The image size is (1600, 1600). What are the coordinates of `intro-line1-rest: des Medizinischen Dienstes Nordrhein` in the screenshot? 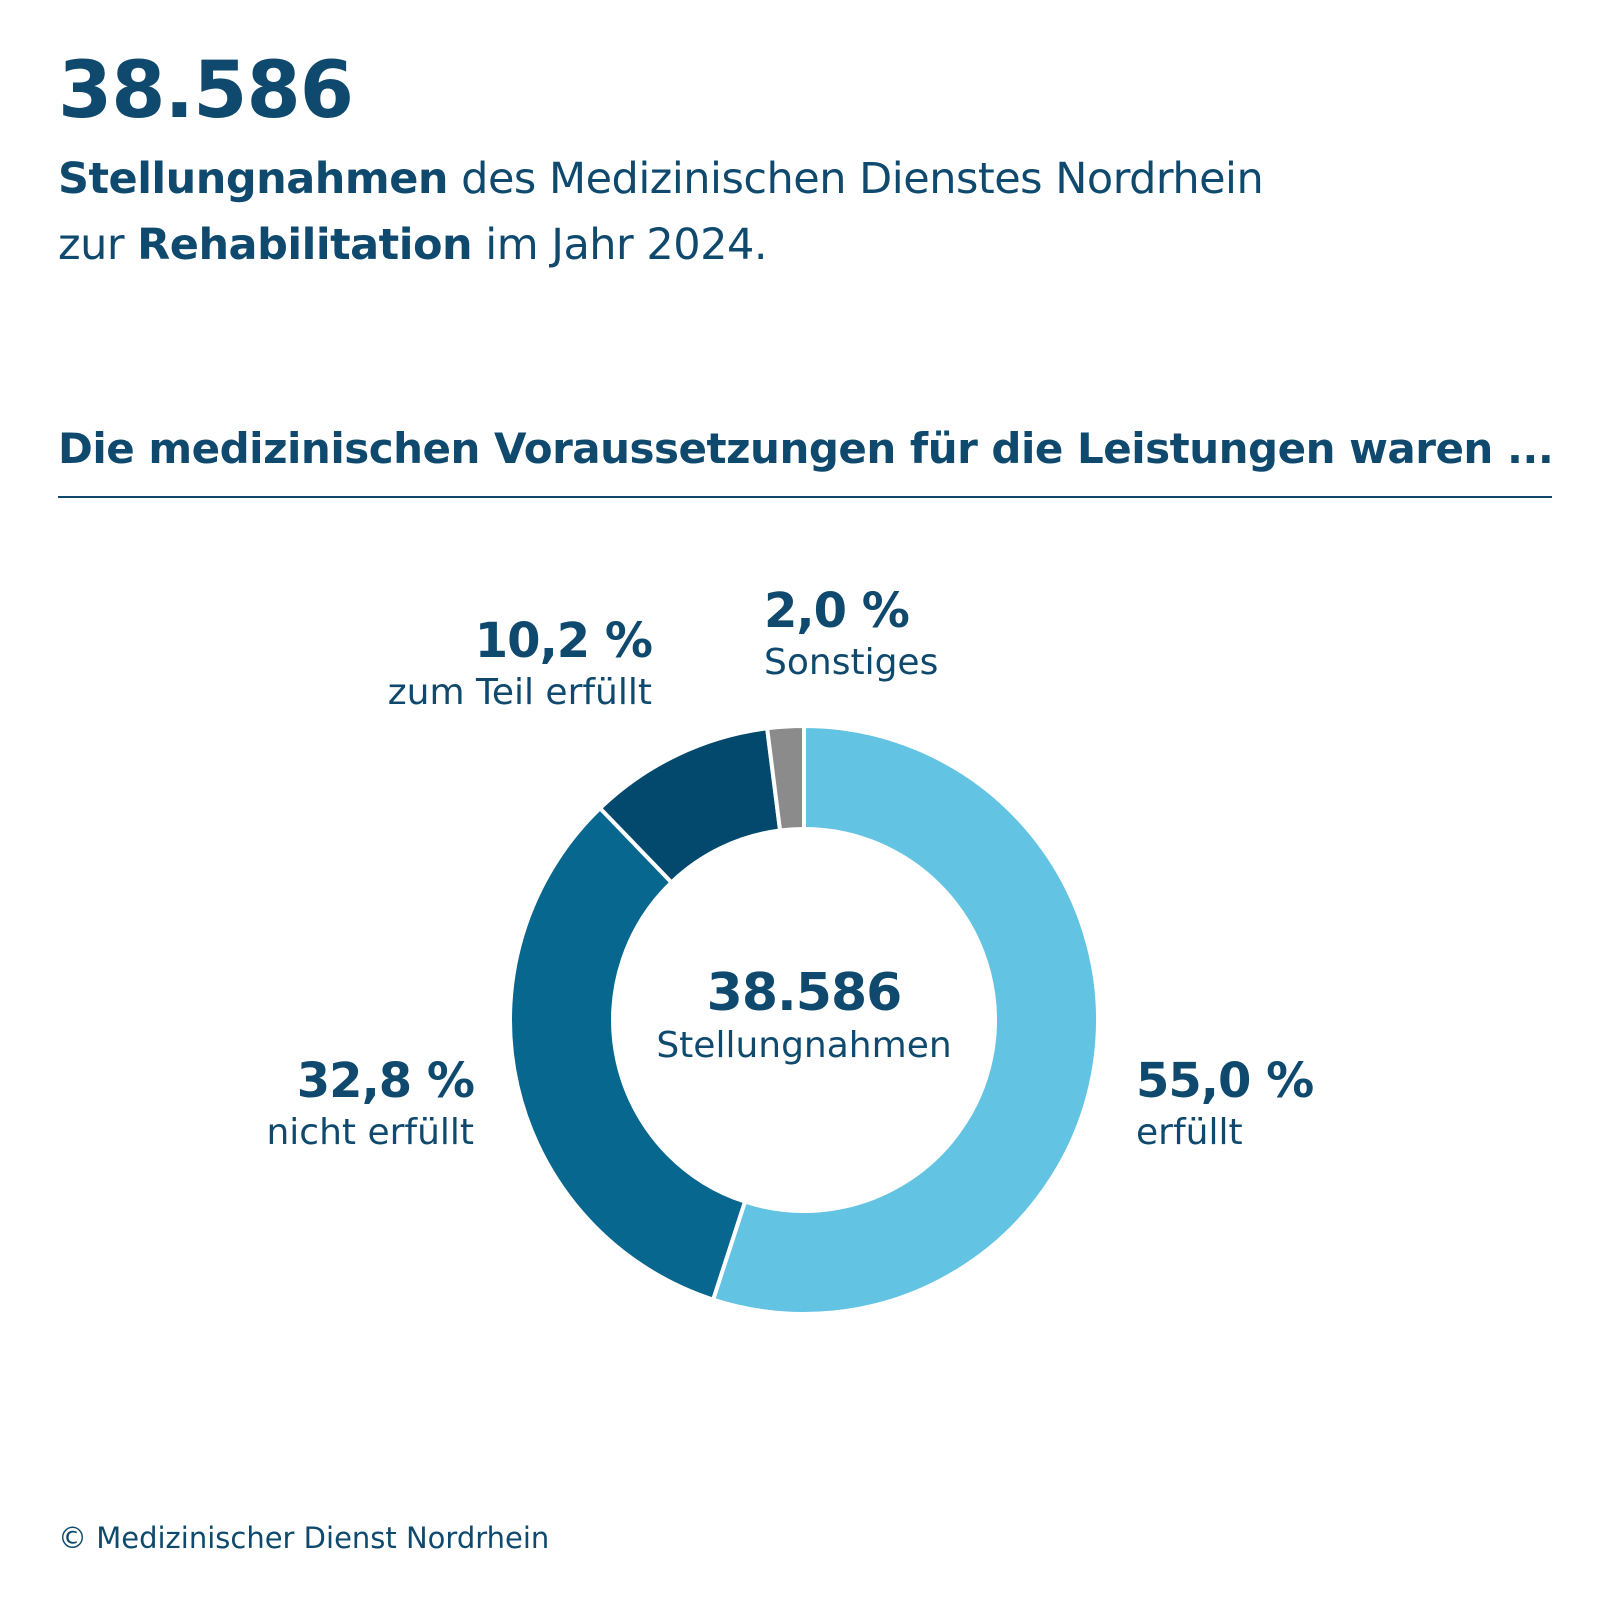 It's located at (856, 179).